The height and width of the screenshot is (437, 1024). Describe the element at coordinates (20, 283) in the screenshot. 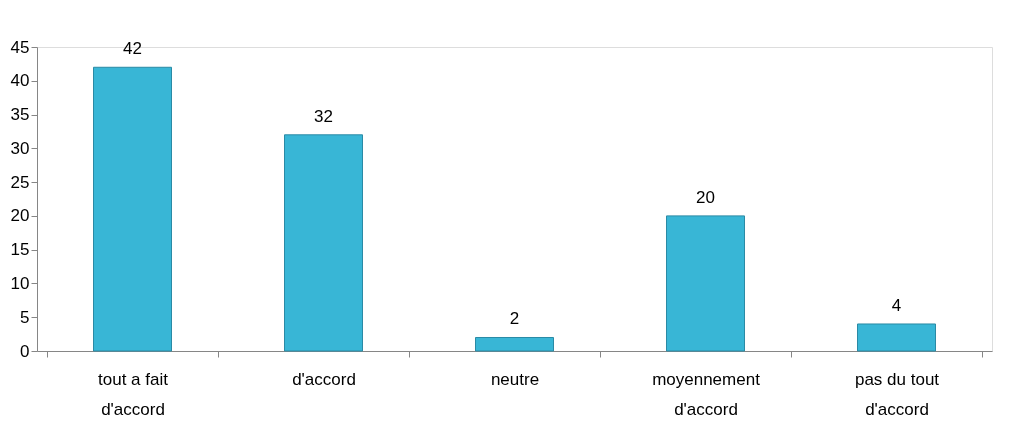

I see `y-tick-label: 10` at that location.